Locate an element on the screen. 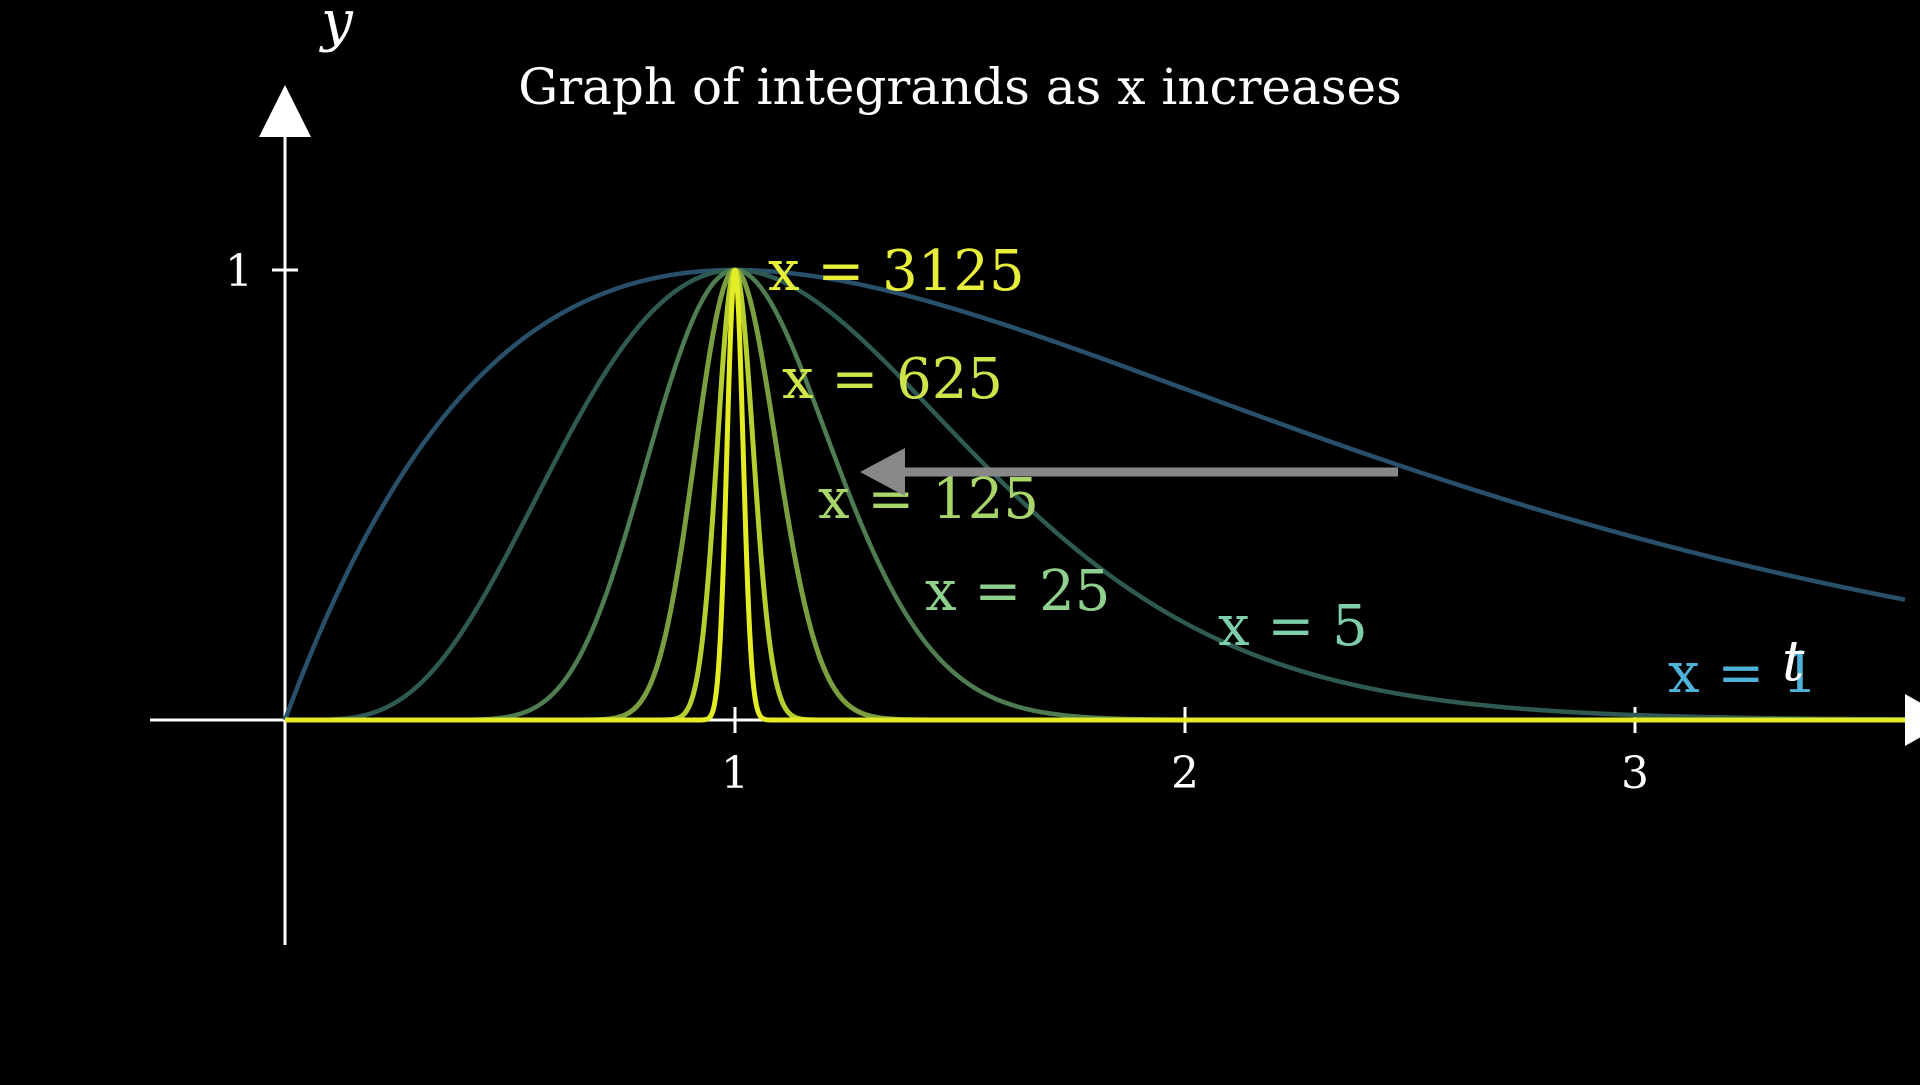 Image resolution: width=1920 pixels, height=1085 pixels. x-tick-label-2: 2 is located at coordinates (1185, 773).